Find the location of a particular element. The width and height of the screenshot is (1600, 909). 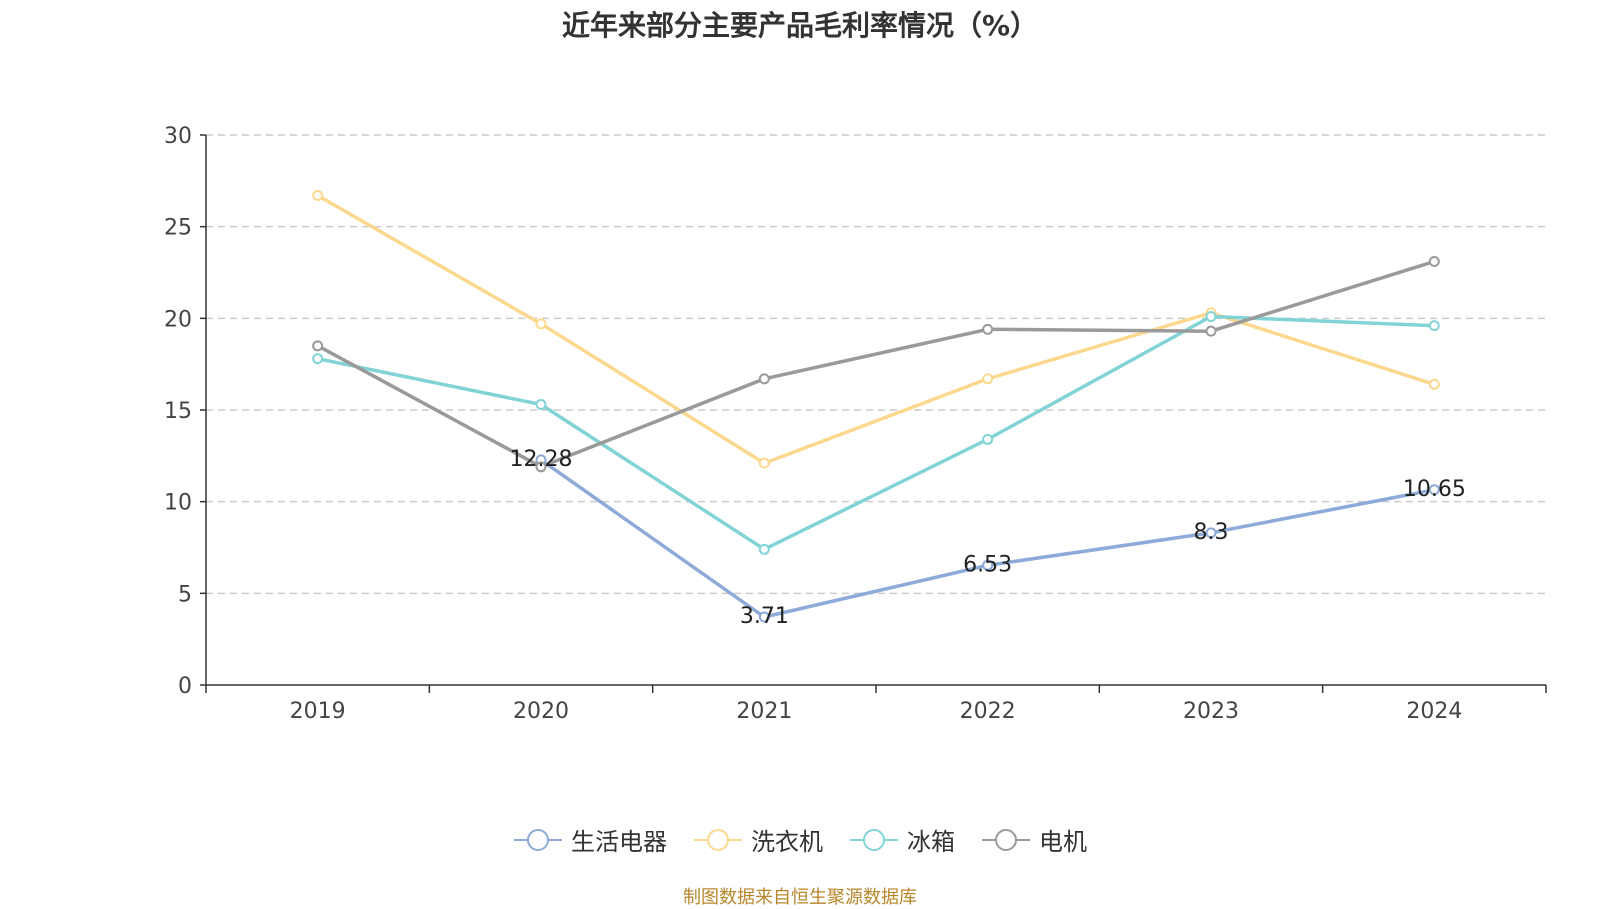

y-tick-label: 20 is located at coordinates (178, 319).